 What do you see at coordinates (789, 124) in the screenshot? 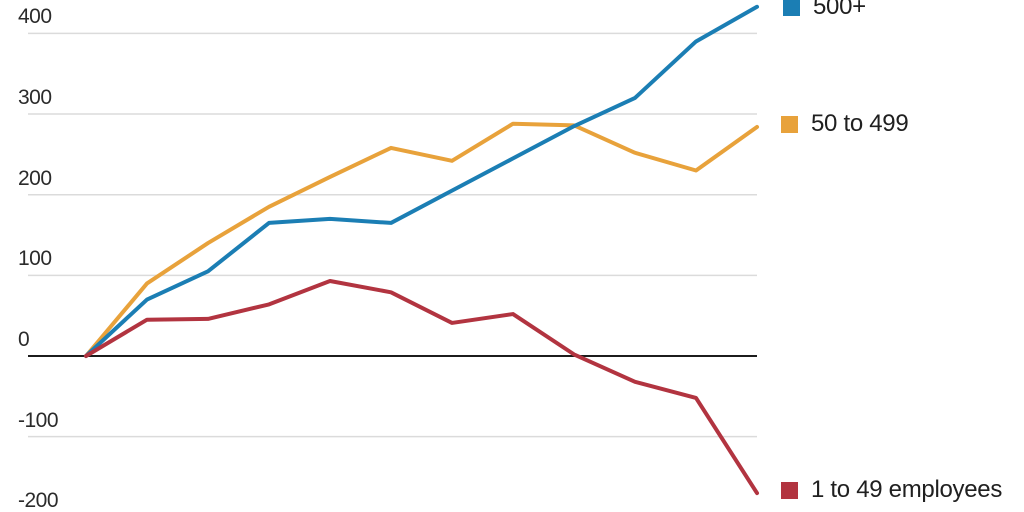
I see `legend-swatch-50to499-icon` at bounding box center [789, 124].